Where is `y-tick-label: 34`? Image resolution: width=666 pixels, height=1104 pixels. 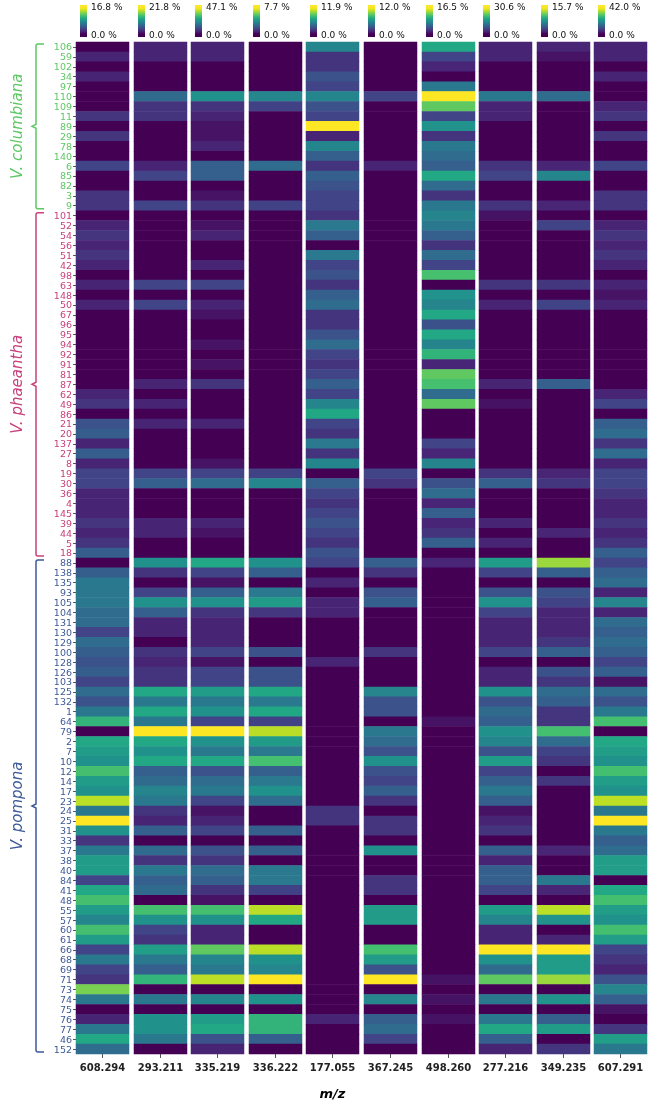 y-tick-label: 34 is located at coordinates (65, 77).